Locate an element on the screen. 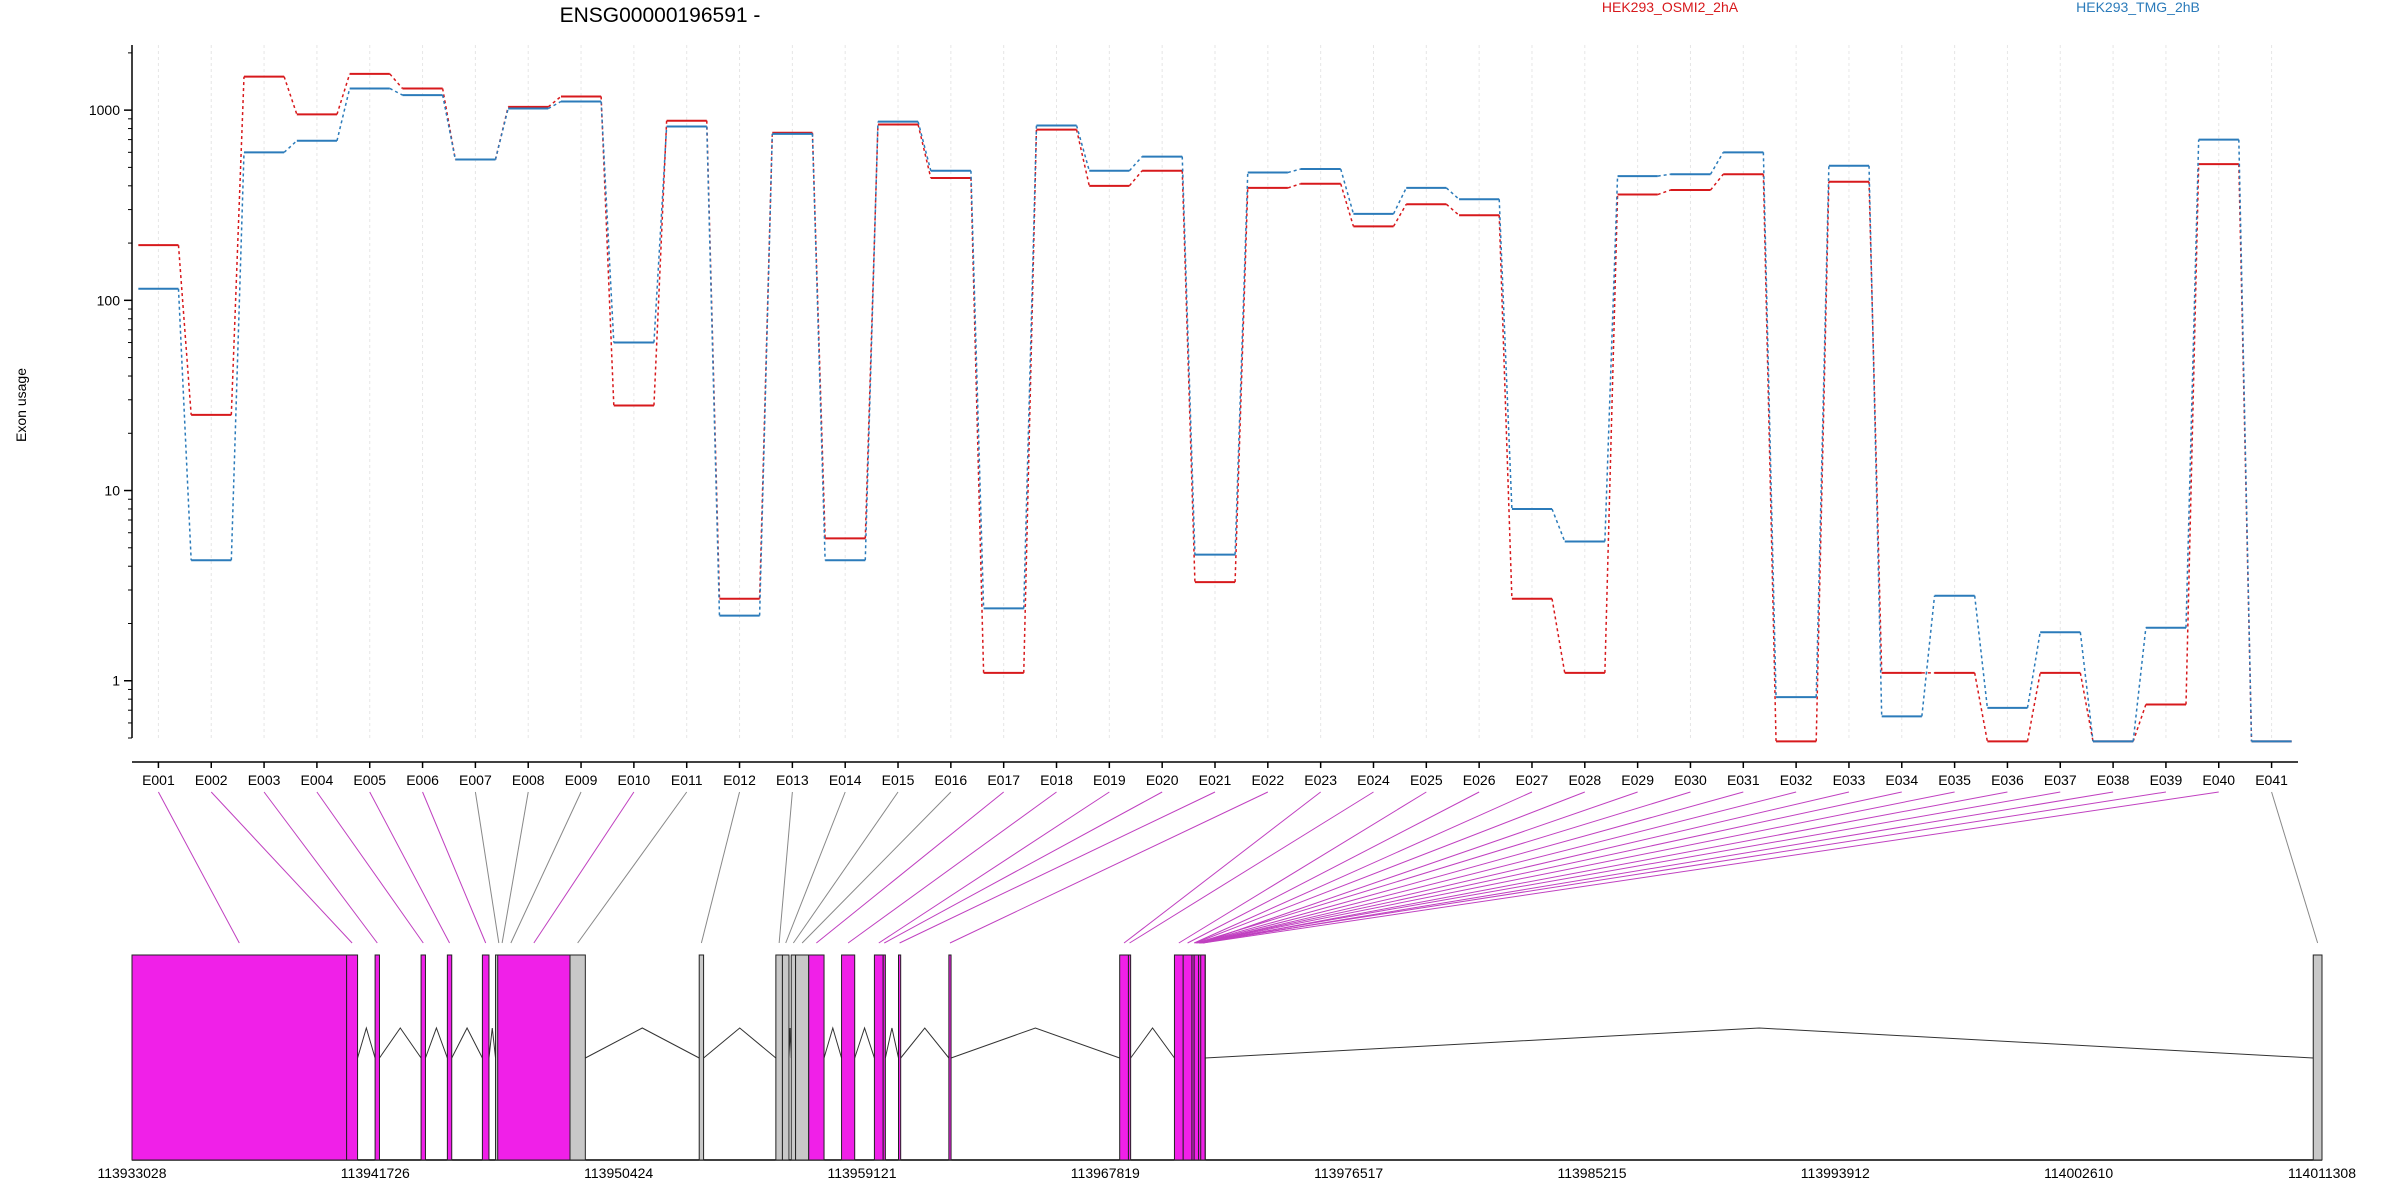 Image resolution: width=2400 pixels, height=1200 pixels. chart-title: ENSG00000196591 - is located at coordinates (660, 15).